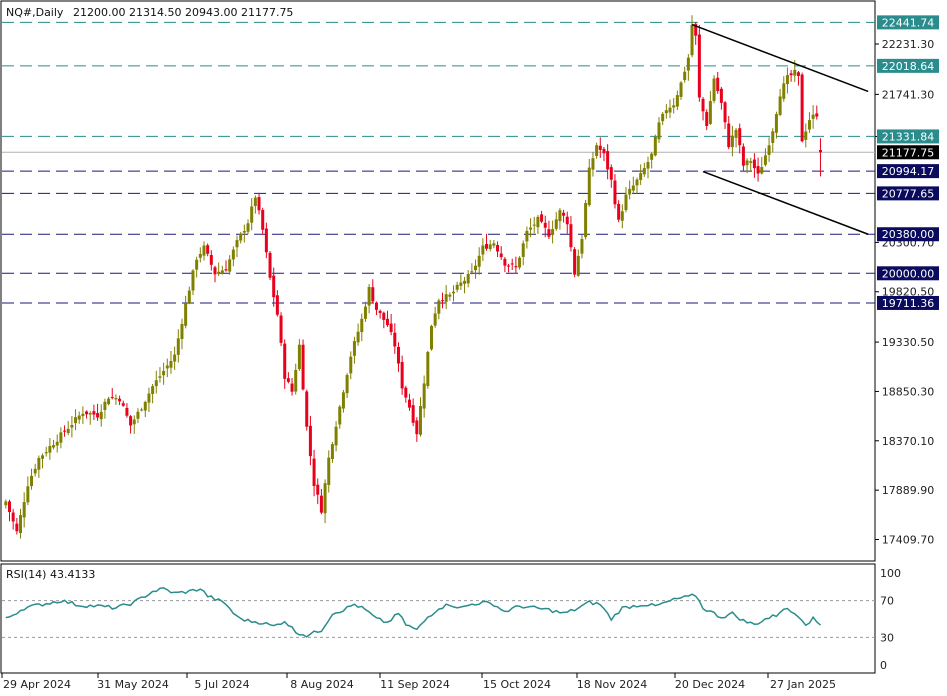 This screenshot has height=696, width=947. I want to click on price-label: 21177.75, so click(908, 152).